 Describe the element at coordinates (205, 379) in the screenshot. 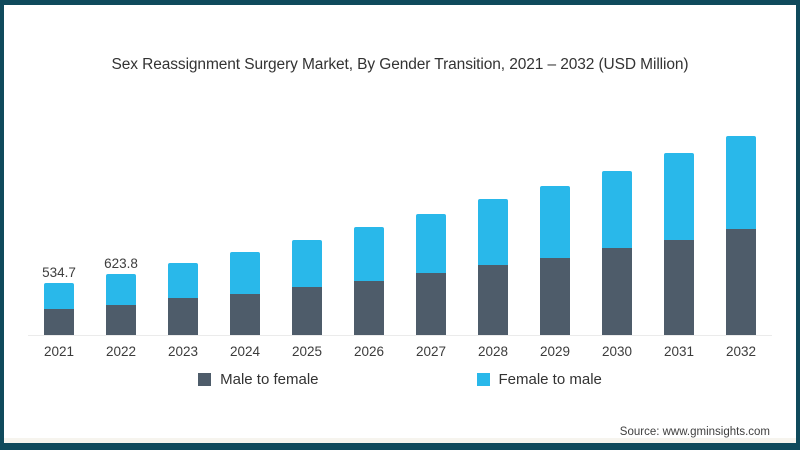

I see `legend-swatch-male-to-female` at that location.